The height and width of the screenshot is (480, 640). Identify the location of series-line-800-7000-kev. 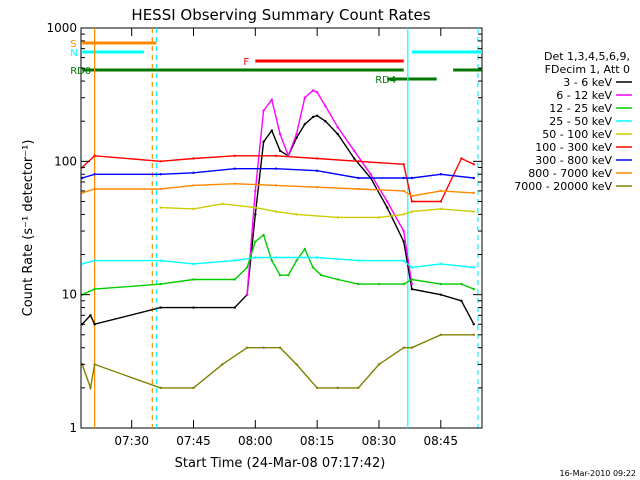
(277, 189).